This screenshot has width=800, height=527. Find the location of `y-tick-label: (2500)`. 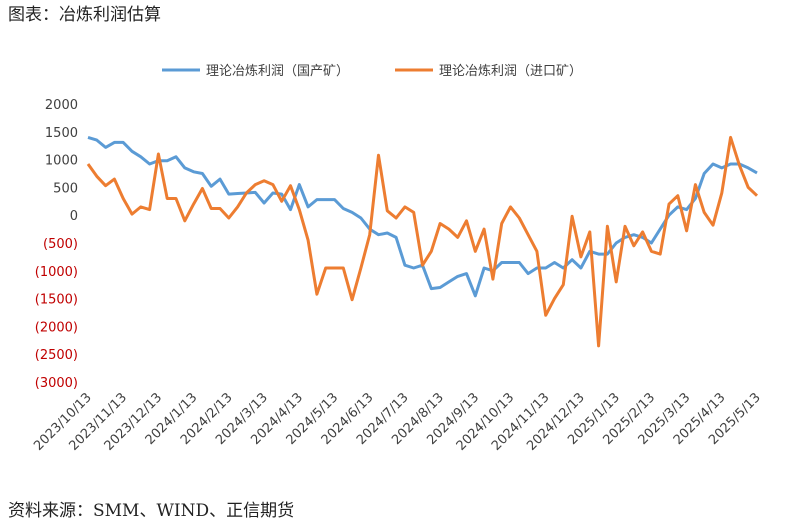

y-tick-label: (2500) is located at coordinates (56, 355).